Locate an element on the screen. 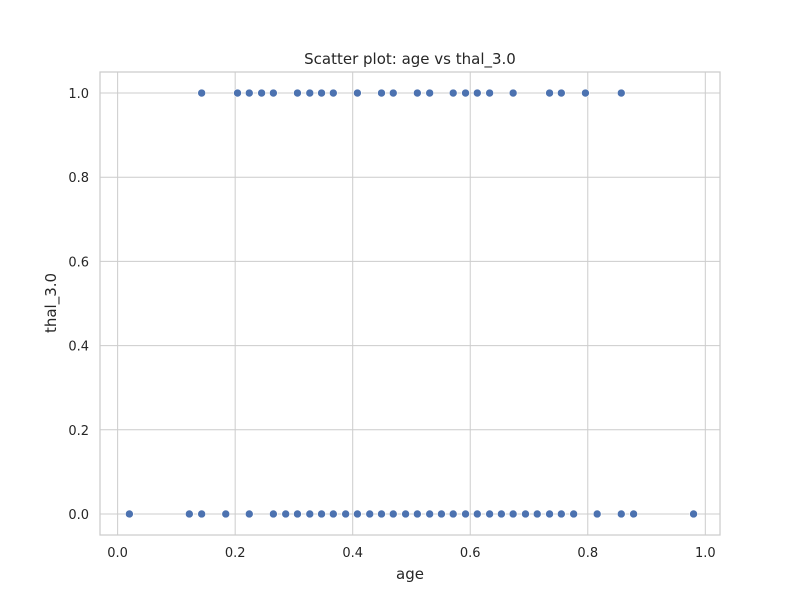 The width and height of the screenshot is (800, 600). x-tick-labels: 0.0 0.2 0.4 0.6 0.8 1.0 is located at coordinates (411, 553).